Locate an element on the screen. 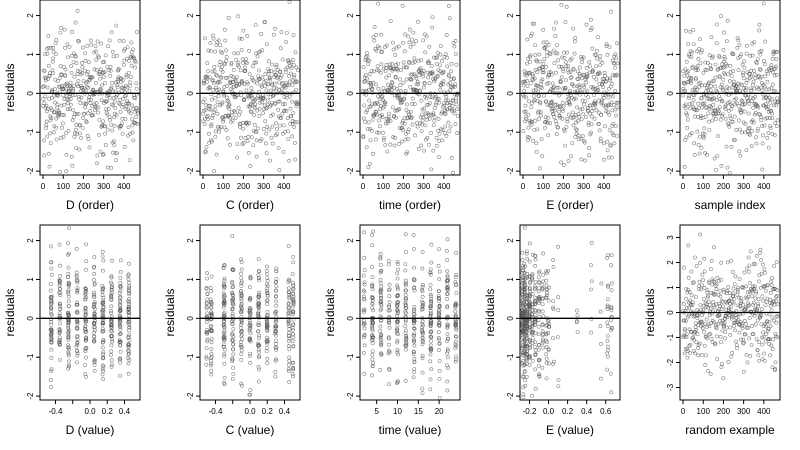  x-tick-label: 200 is located at coordinates (724, 411).